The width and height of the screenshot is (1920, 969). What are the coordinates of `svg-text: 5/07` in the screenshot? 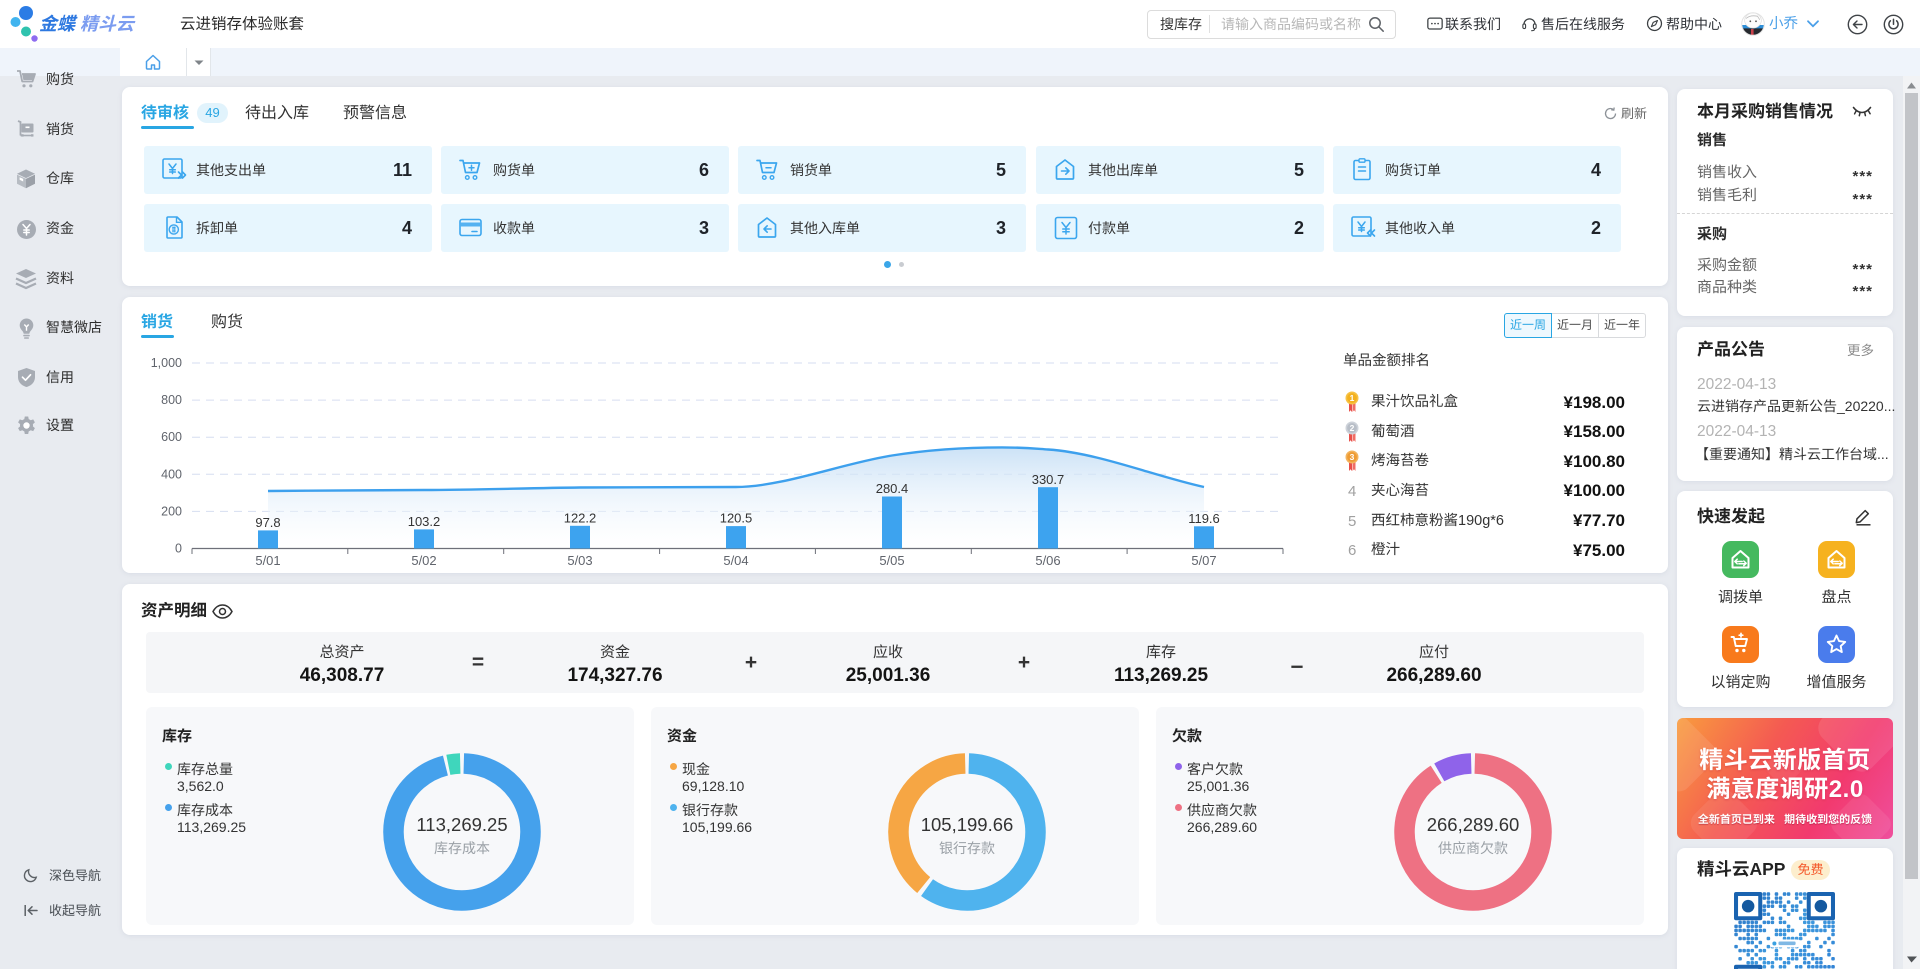 It's located at (1203, 560).